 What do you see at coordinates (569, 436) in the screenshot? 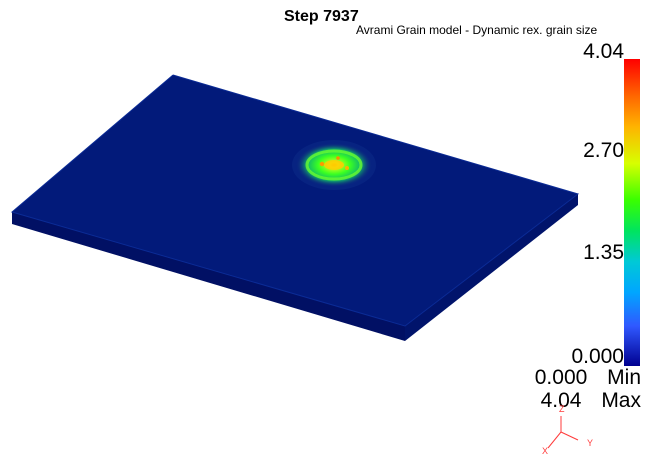
I see `triad-y-axis` at bounding box center [569, 436].